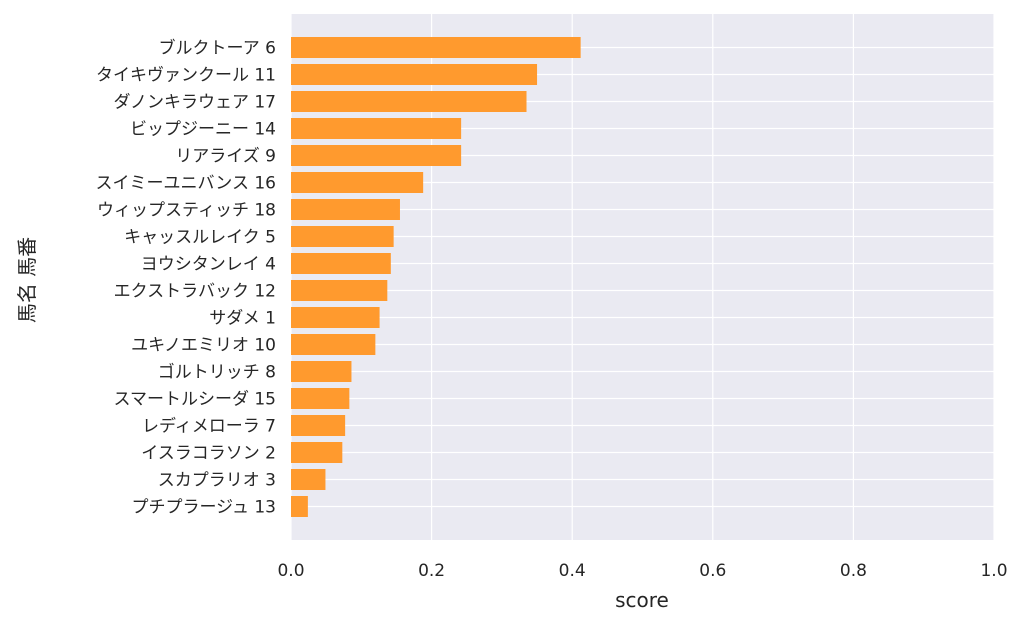  What do you see at coordinates (225, 157) in the screenshot?
I see `y-tick-label: リアライズ 9` at bounding box center [225, 157].